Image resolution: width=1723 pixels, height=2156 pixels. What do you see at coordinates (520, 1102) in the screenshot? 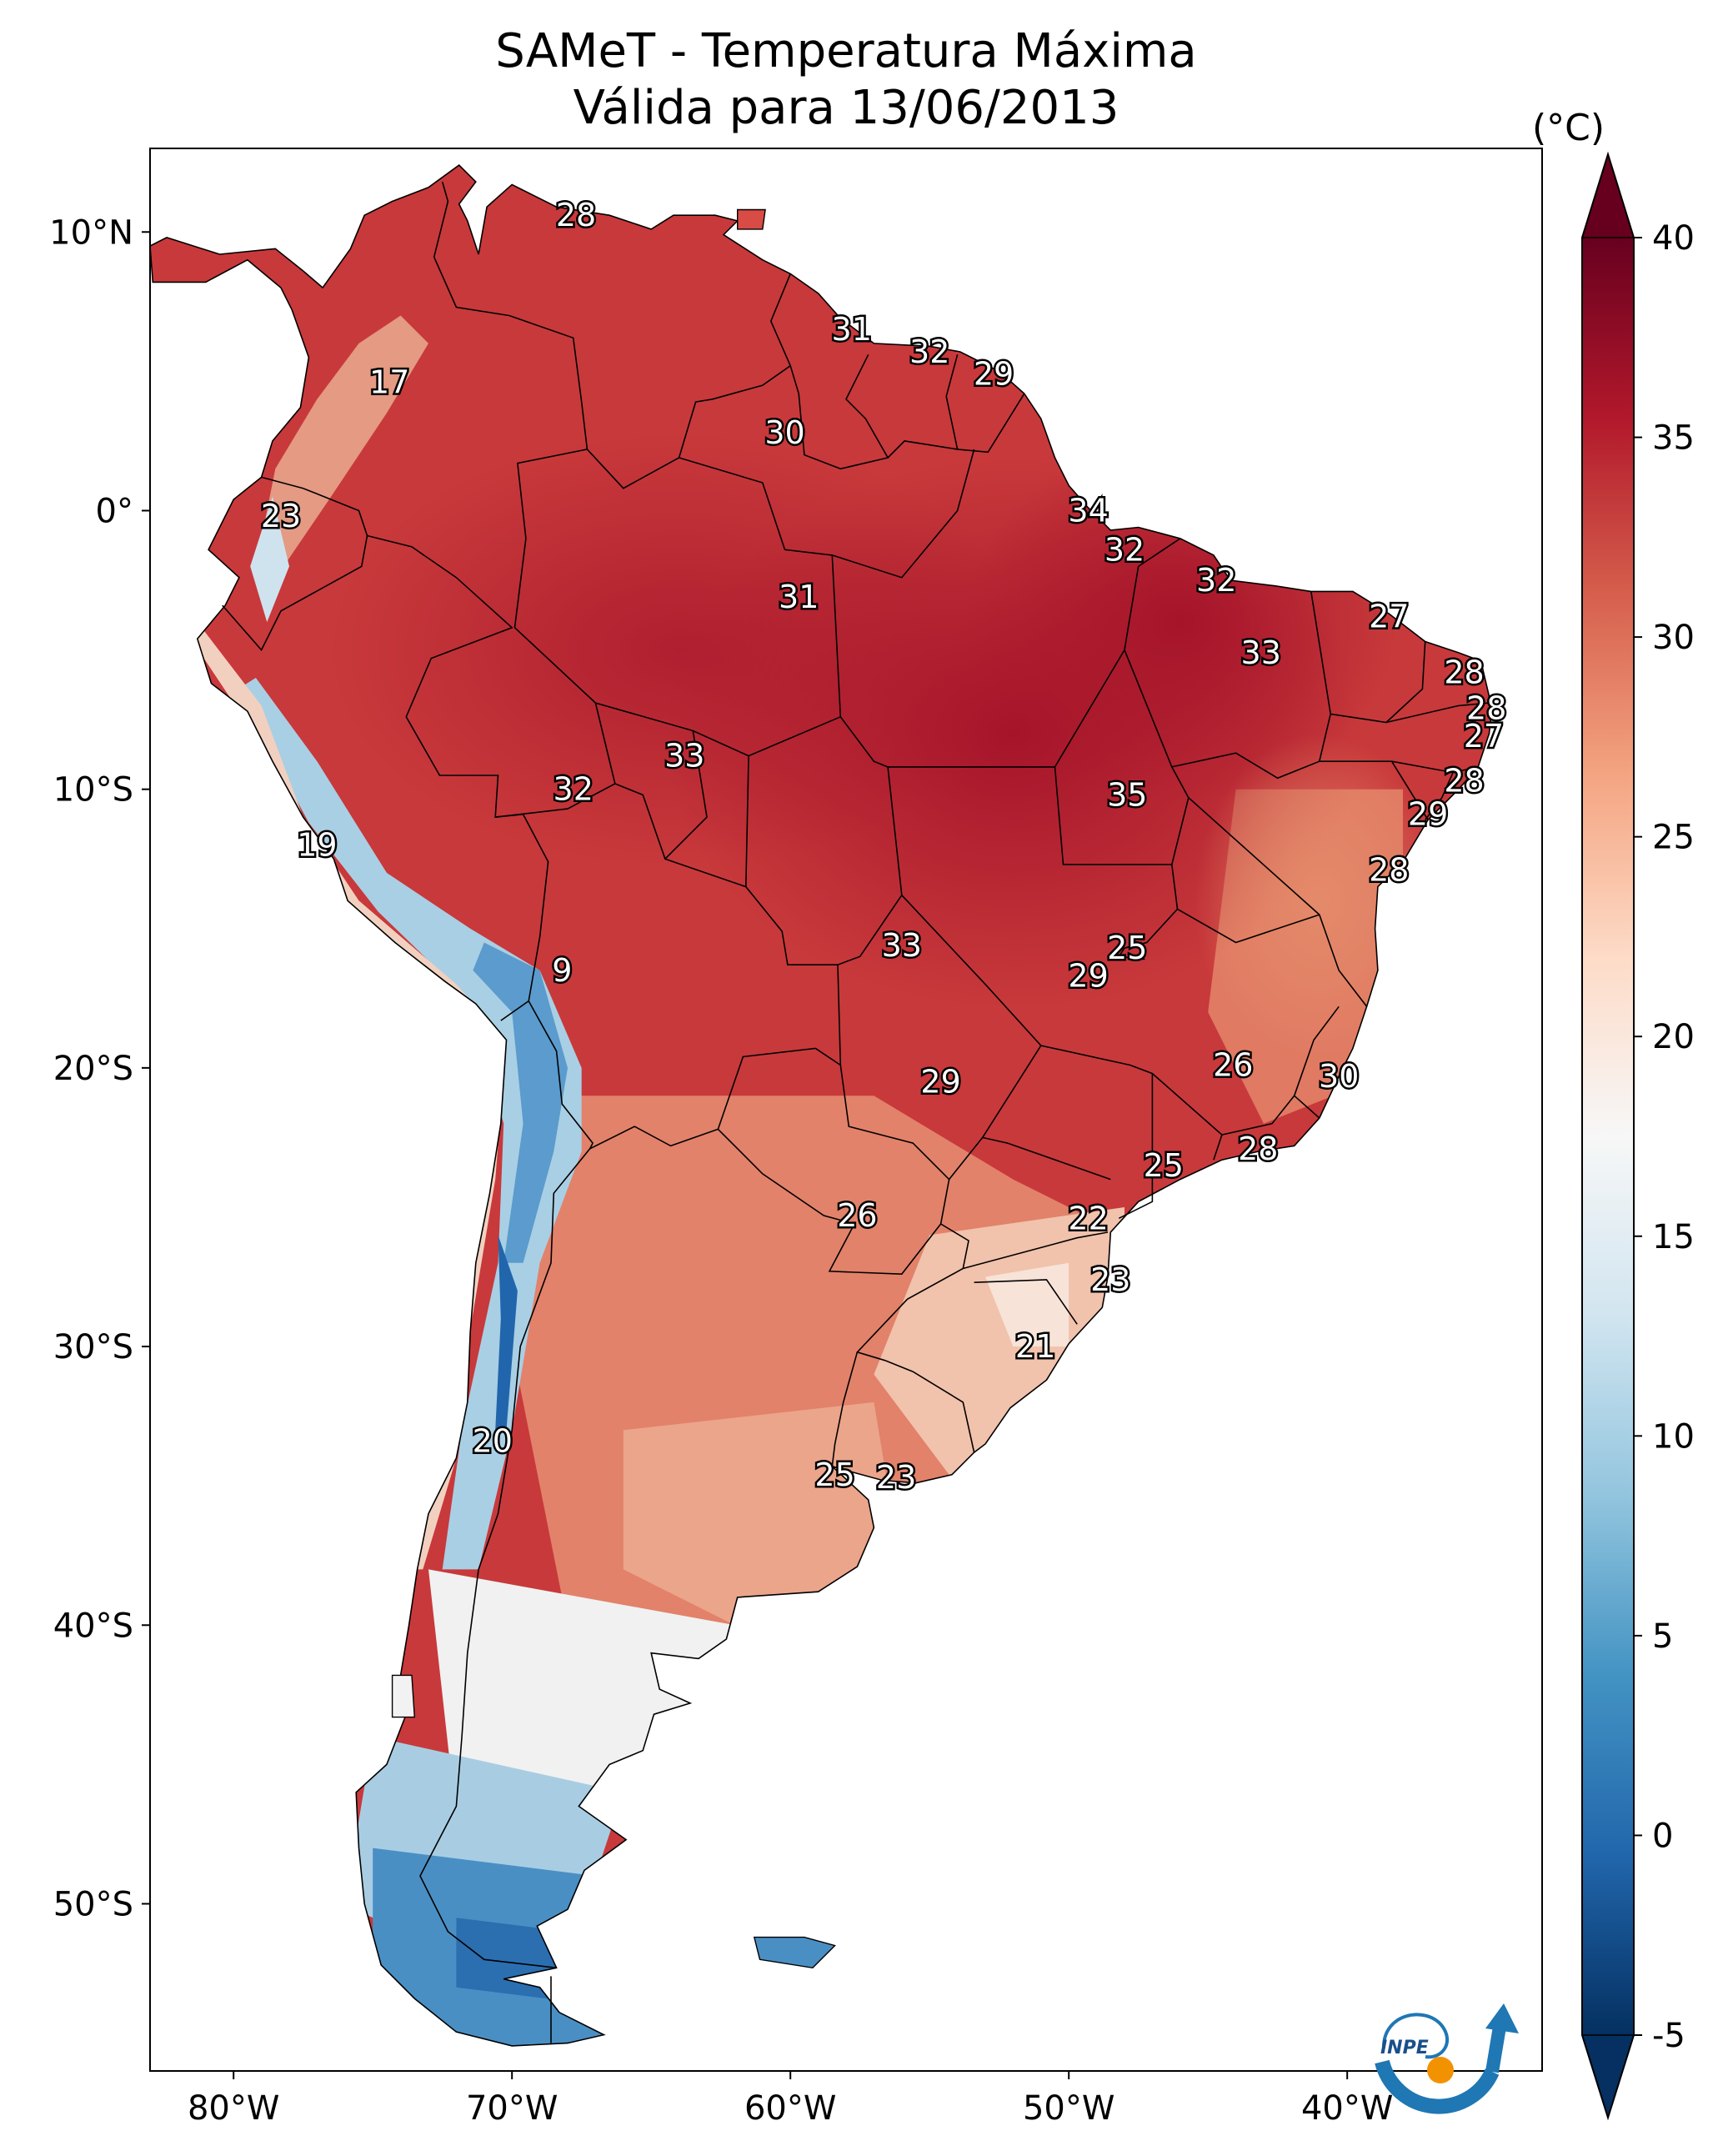
I see `field-altiplano` at bounding box center [520, 1102].